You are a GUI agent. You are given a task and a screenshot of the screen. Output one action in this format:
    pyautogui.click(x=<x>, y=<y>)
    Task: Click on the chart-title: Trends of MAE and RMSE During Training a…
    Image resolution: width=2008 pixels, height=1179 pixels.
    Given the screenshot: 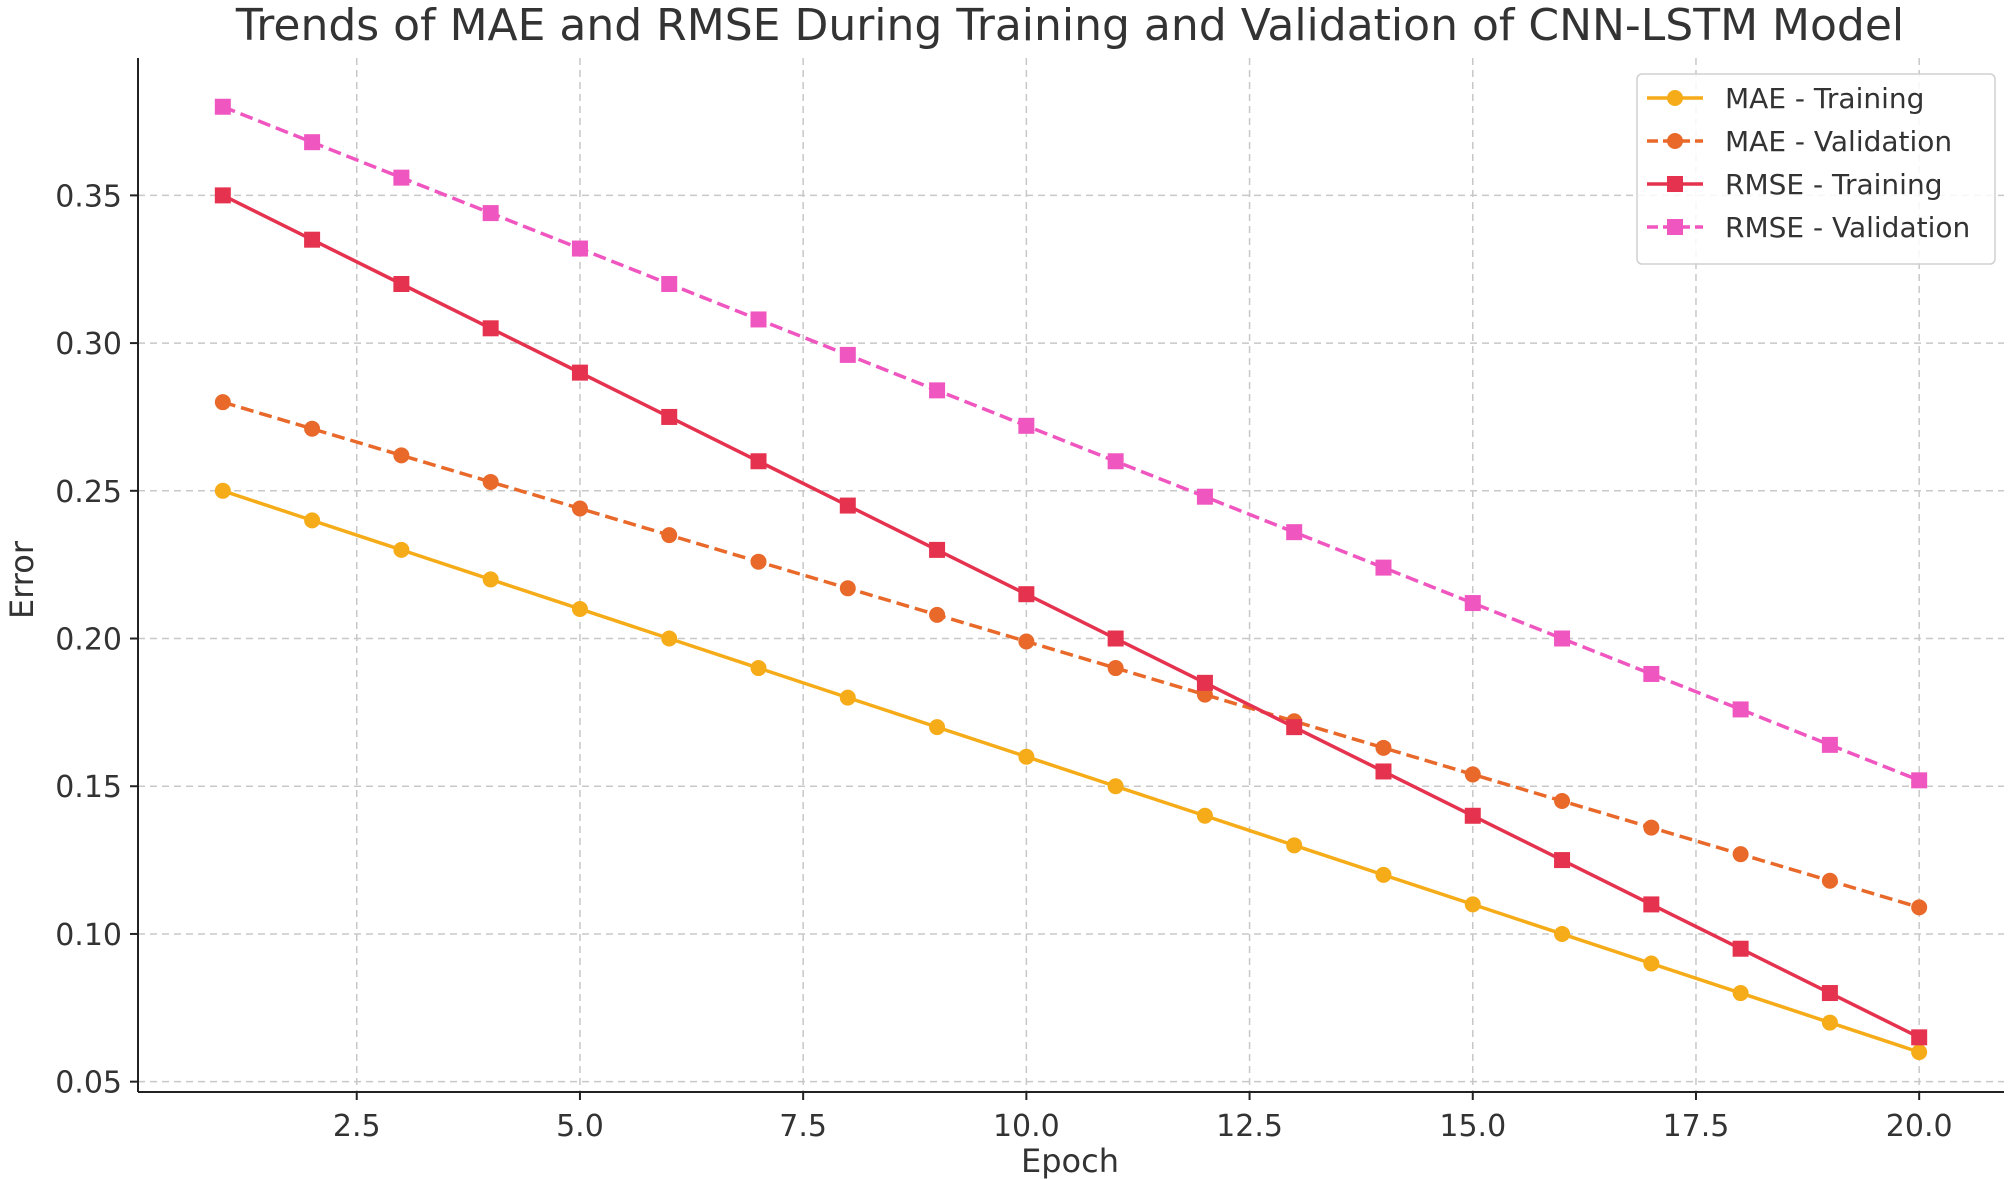 What is the action you would take?
    pyautogui.click(x=1069, y=25)
    